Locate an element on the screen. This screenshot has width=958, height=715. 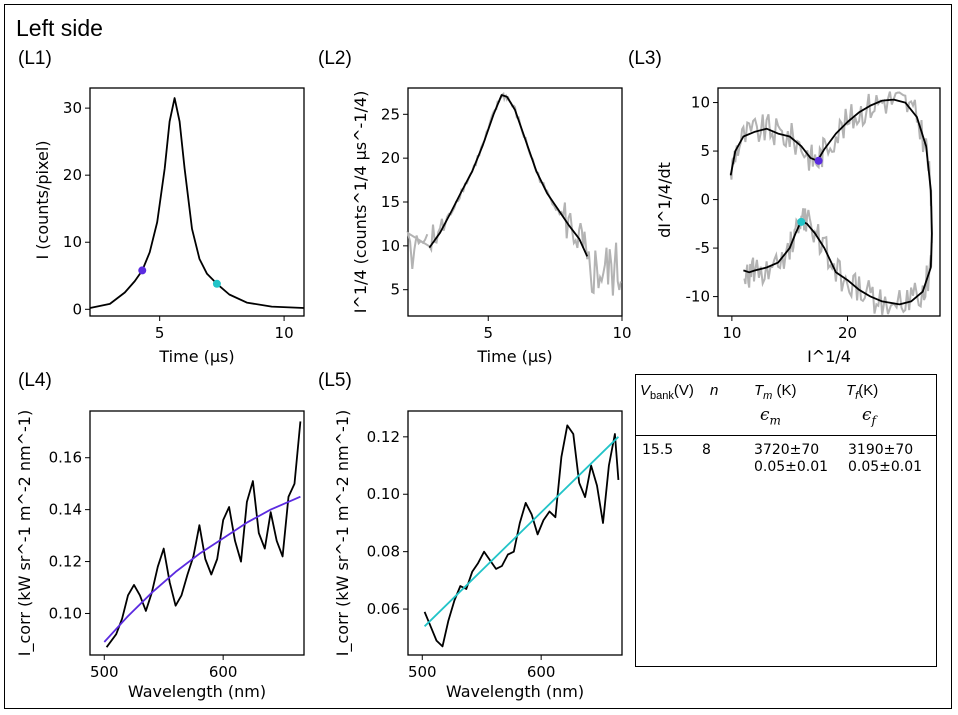
ylabel-l5: I_corr (kW sr^-1 m^-2 nm^-1) is located at coordinates (343, 533).